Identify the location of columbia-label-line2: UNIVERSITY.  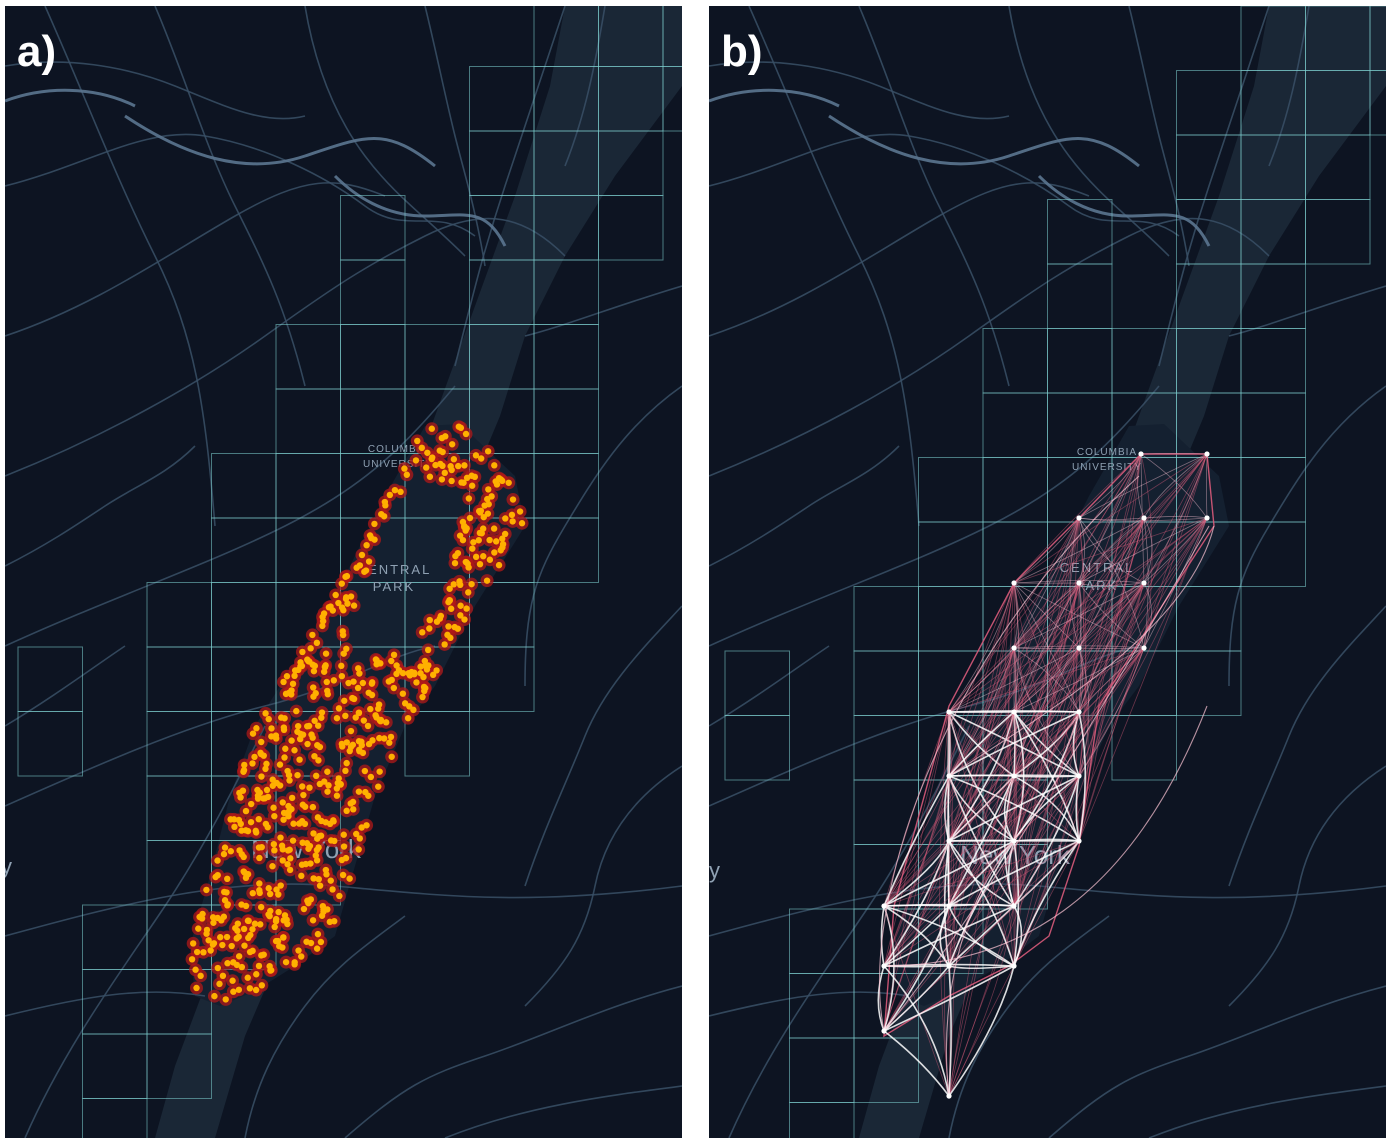
(398, 464).